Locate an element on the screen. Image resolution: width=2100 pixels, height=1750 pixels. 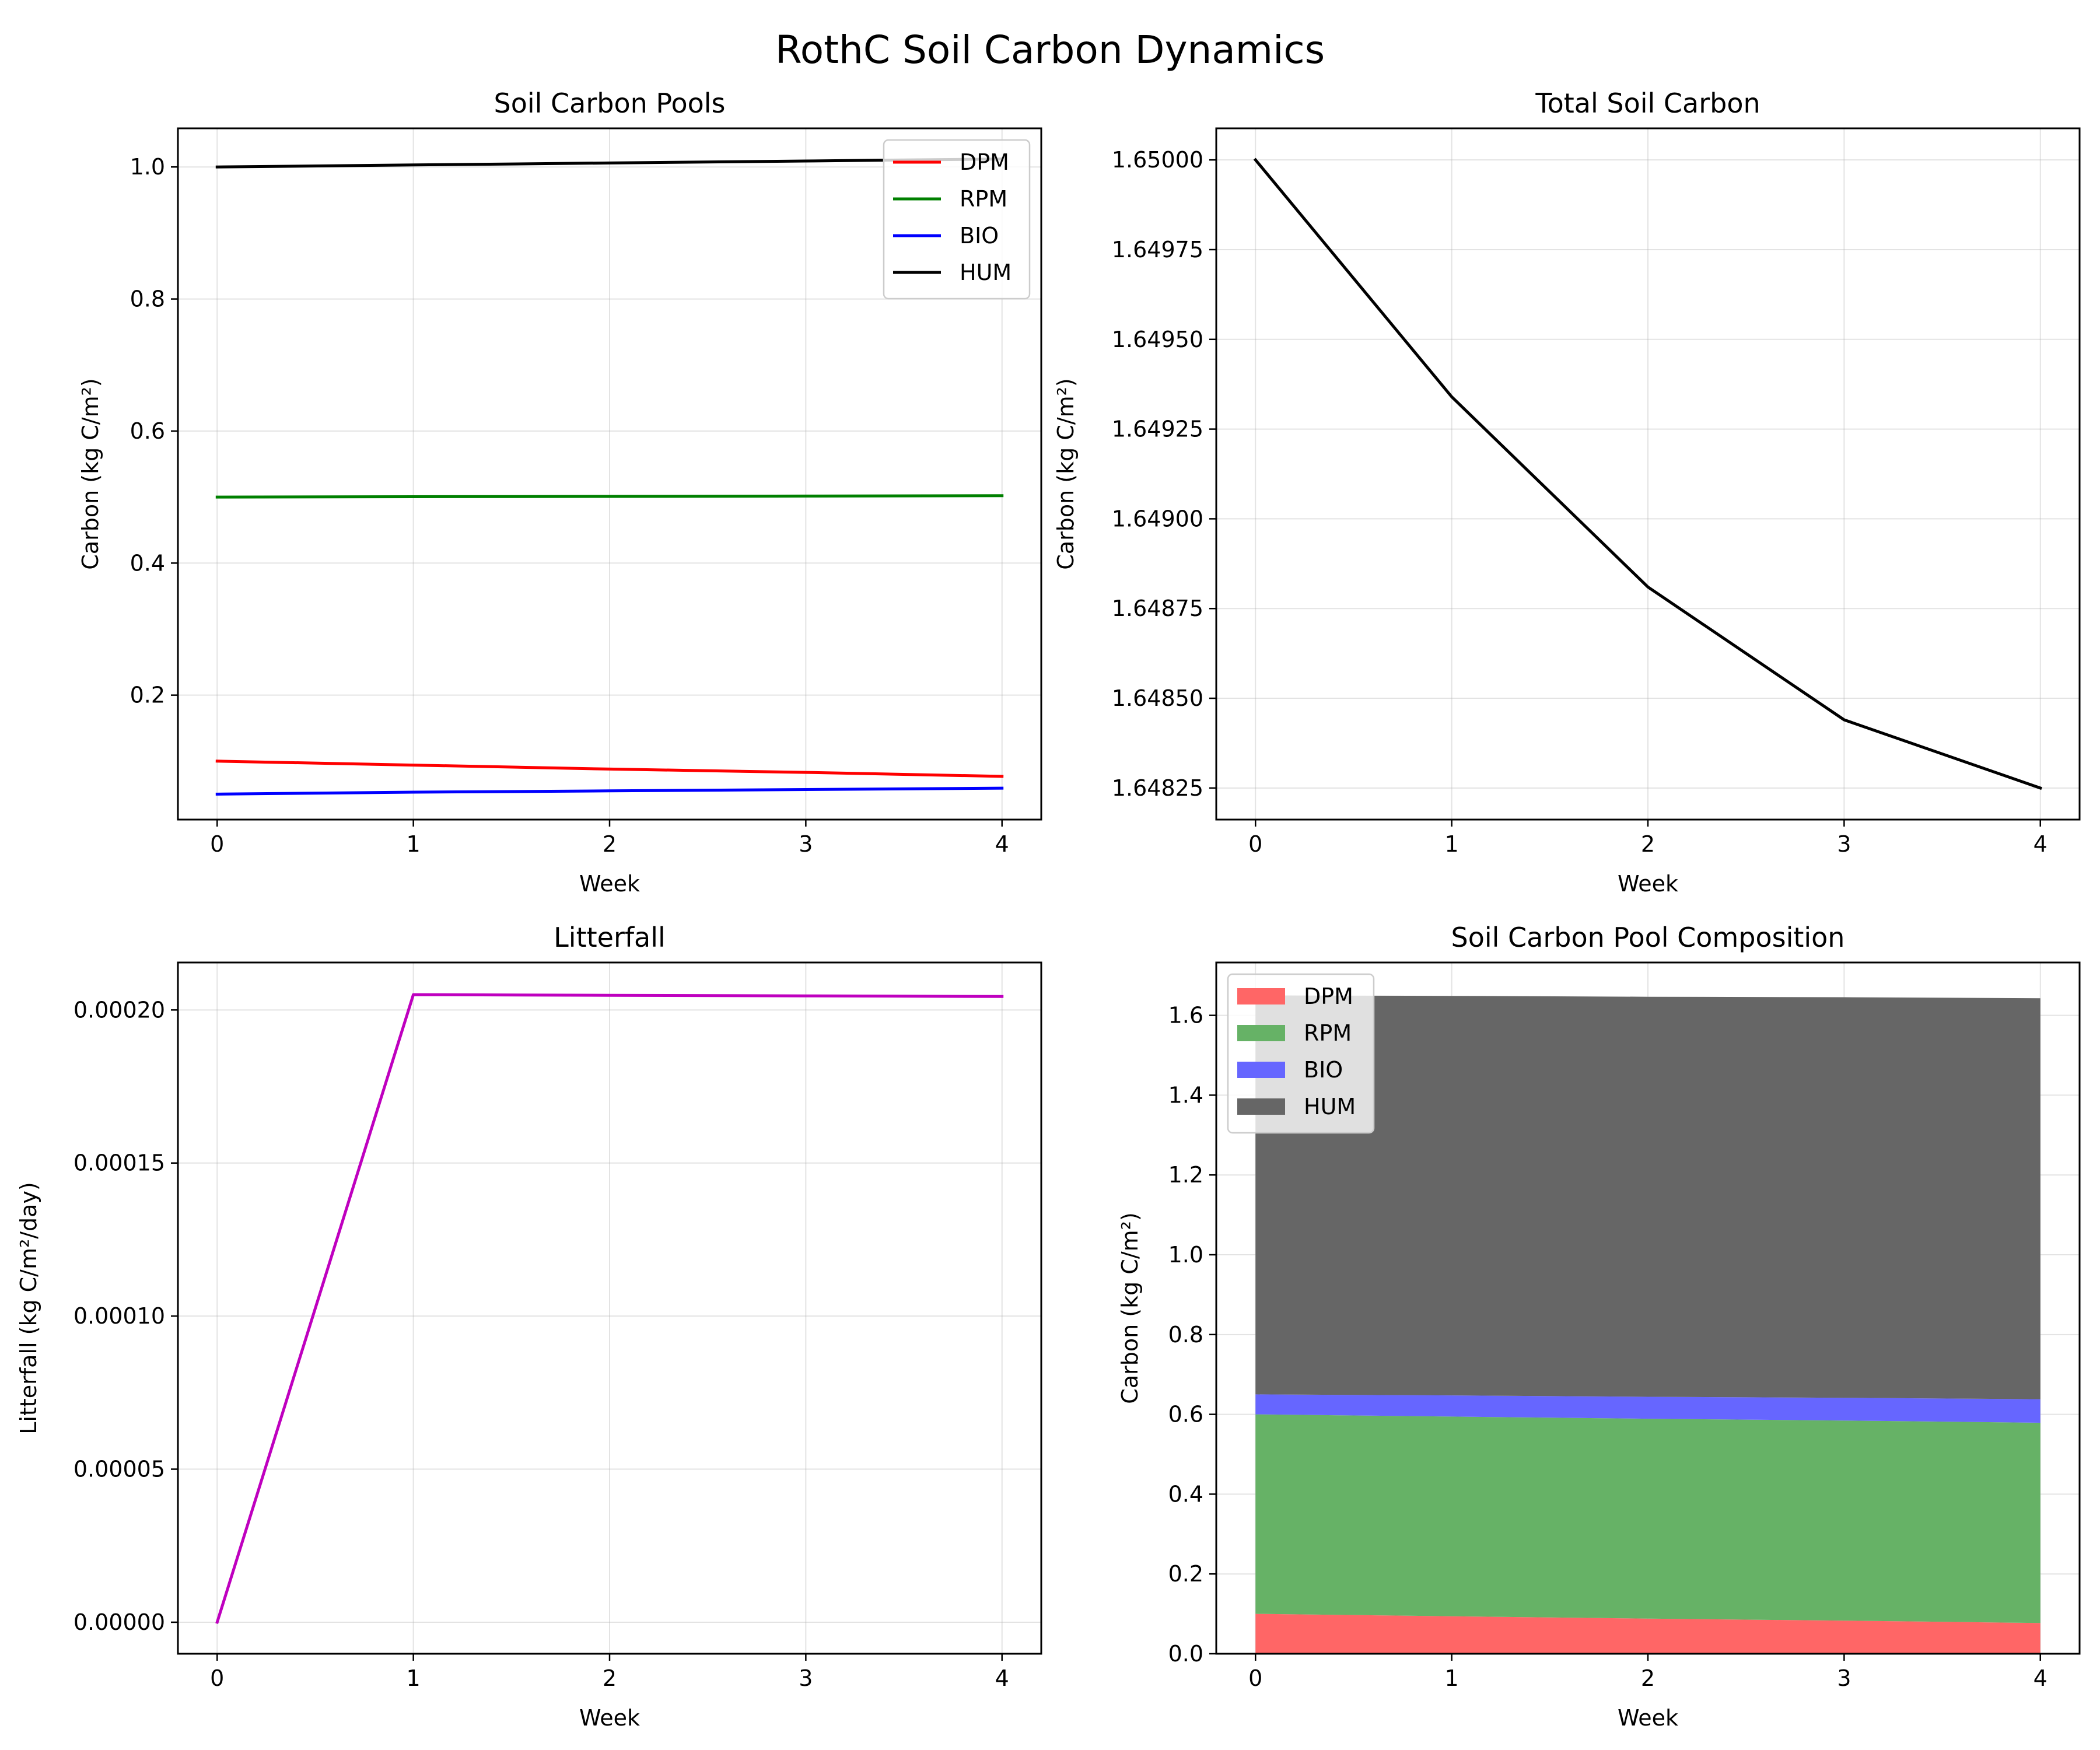
y-tick-label: 0.00000 is located at coordinates (119, 1622).